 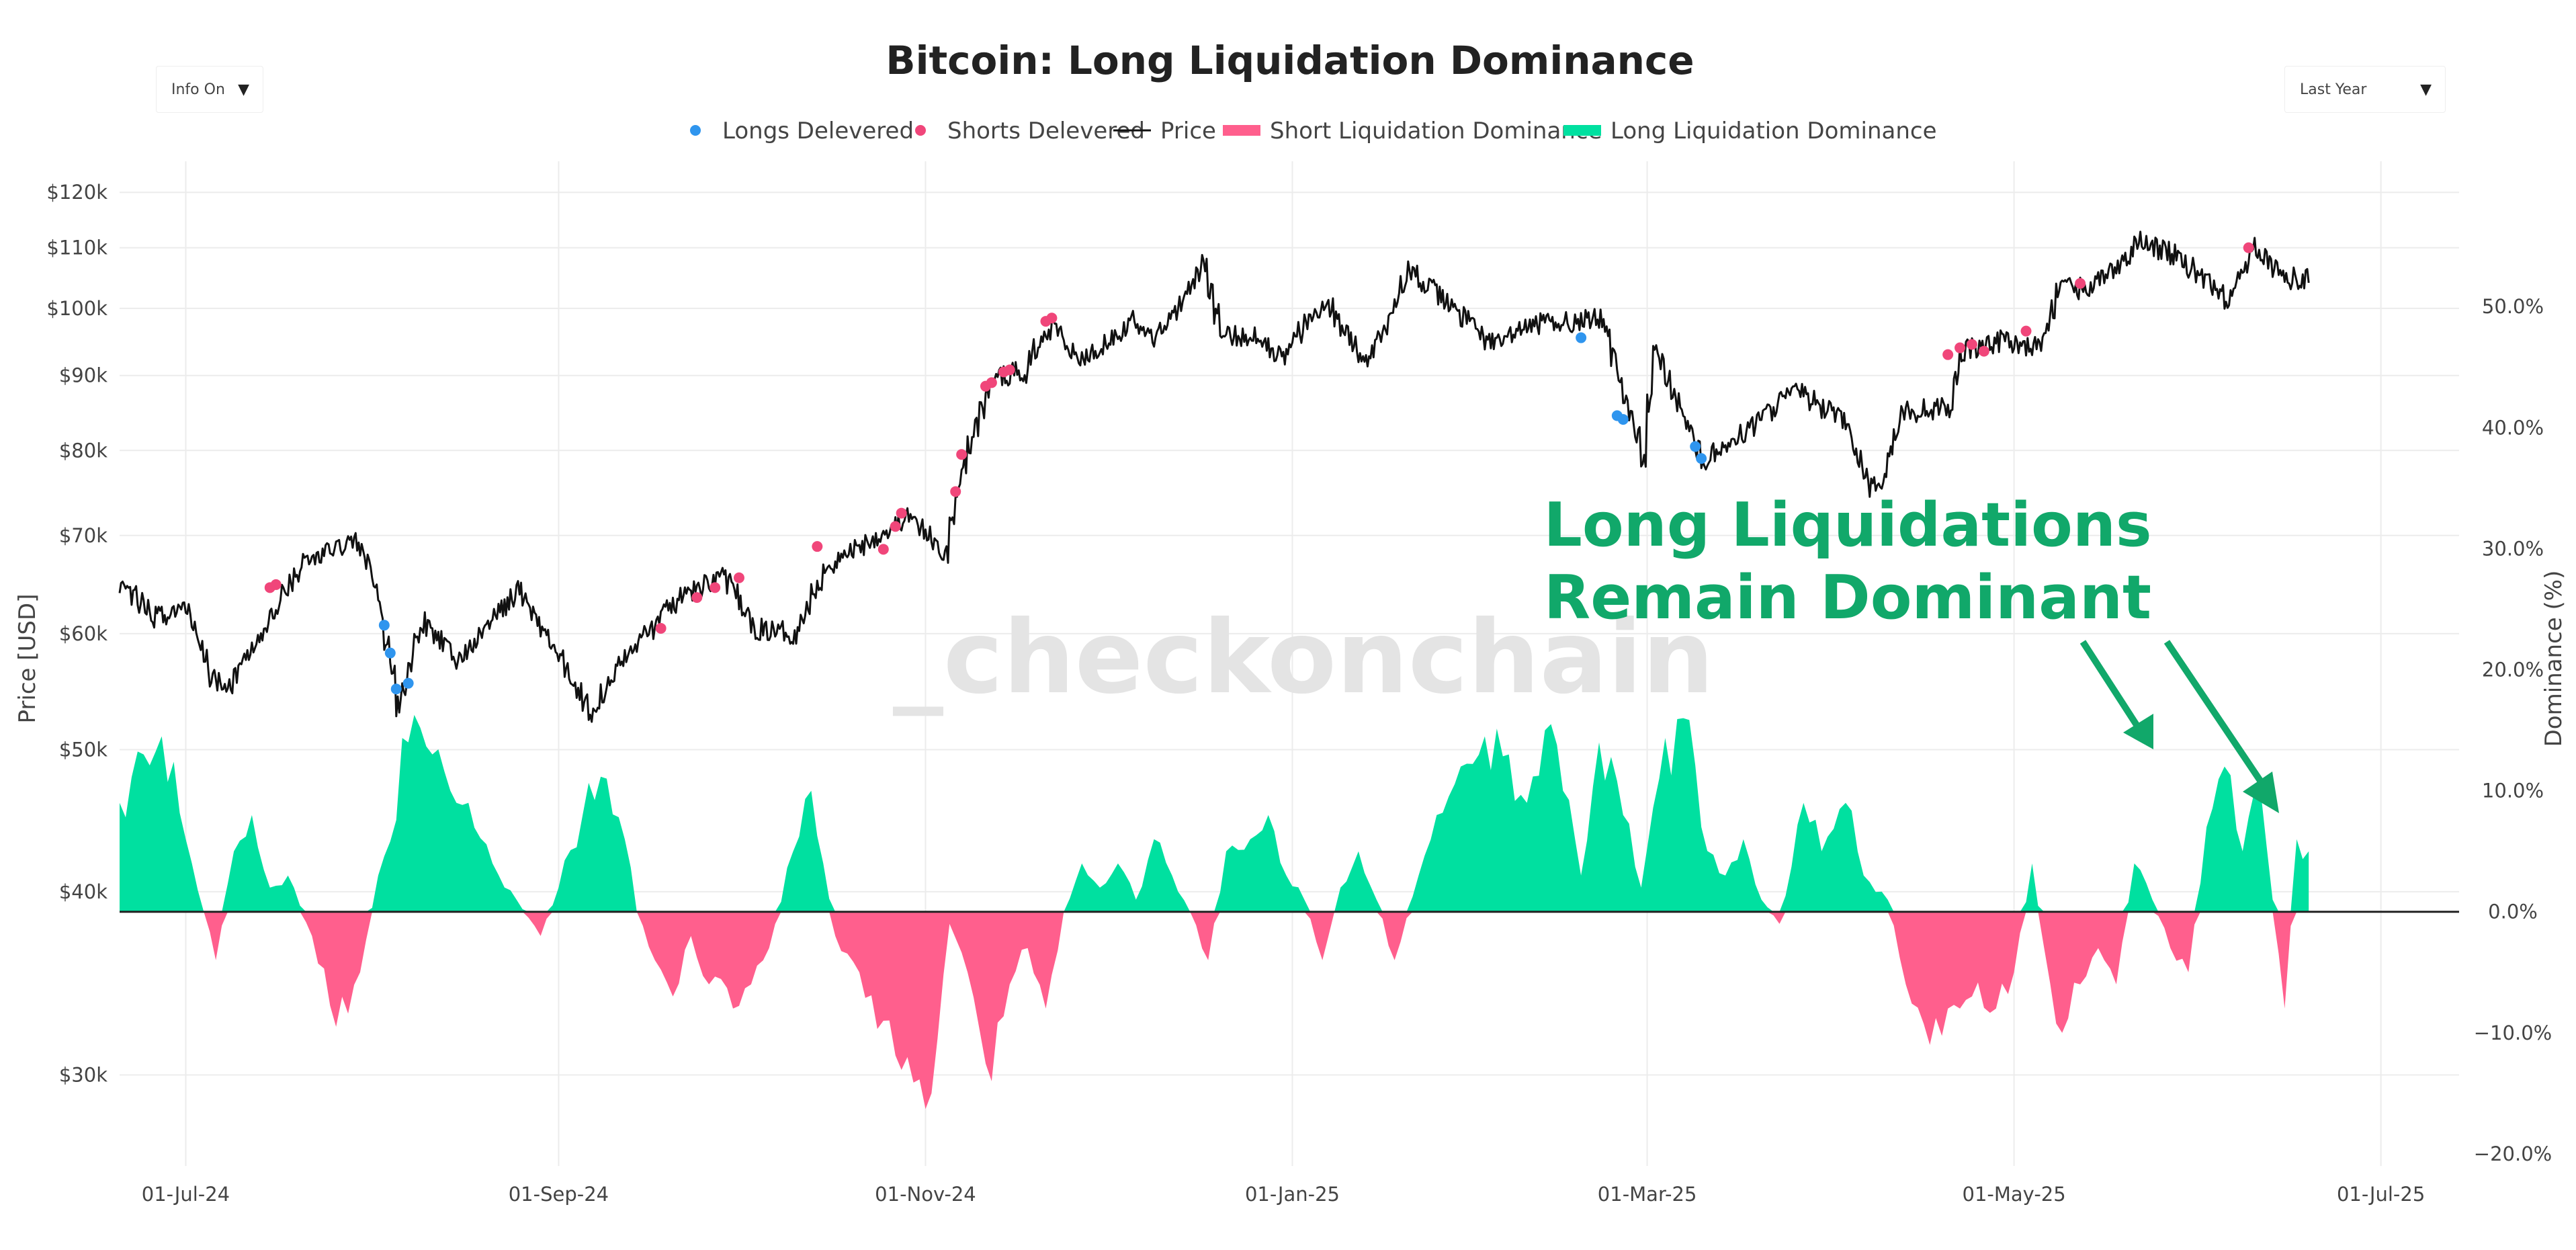 I want to click on legend-item: Shorts Delevered, so click(x=1030, y=131).